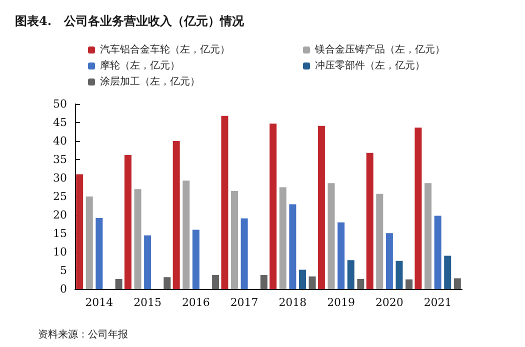 This screenshot has width=525, height=347. What do you see at coordinates (60, 252) in the screenshot?
I see `y-tick-label: 10` at bounding box center [60, 252].